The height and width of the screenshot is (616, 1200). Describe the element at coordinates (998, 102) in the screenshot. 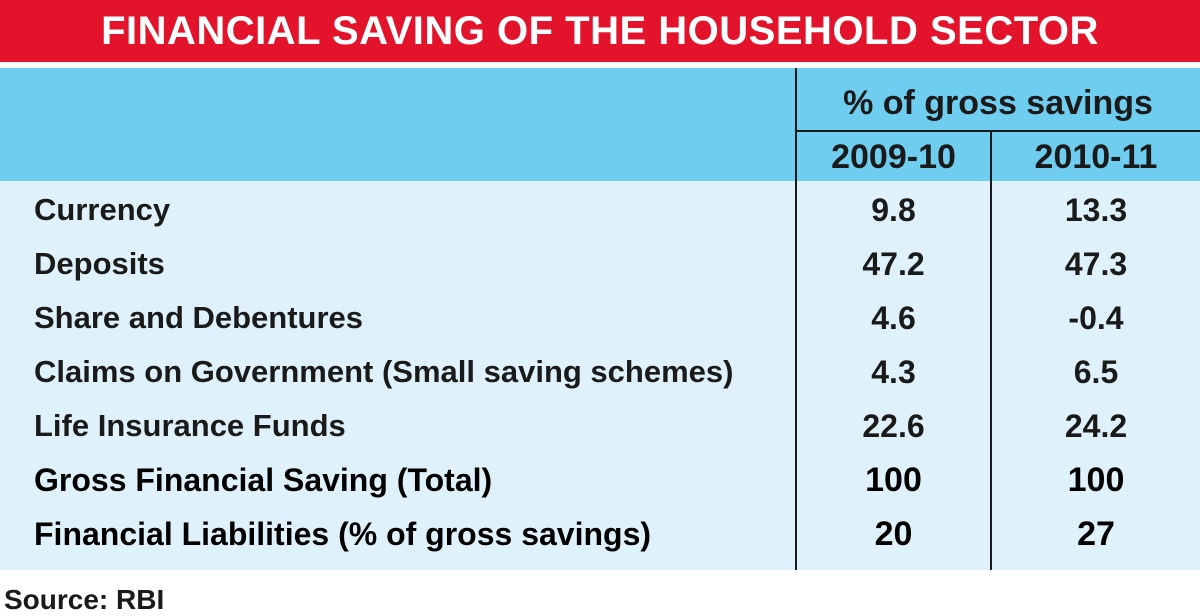

I see `column-group-header: % of gross savings` at that location.